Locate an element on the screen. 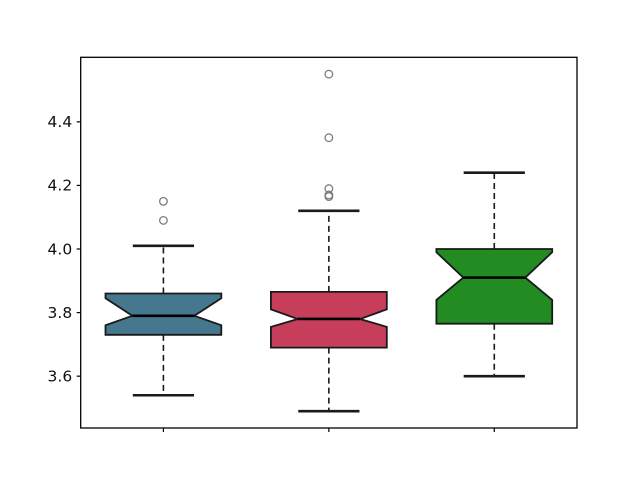 The height and width of the screenshot is (480, 640). y-tick-label: 4.2 is located at coordinates (60, 186).